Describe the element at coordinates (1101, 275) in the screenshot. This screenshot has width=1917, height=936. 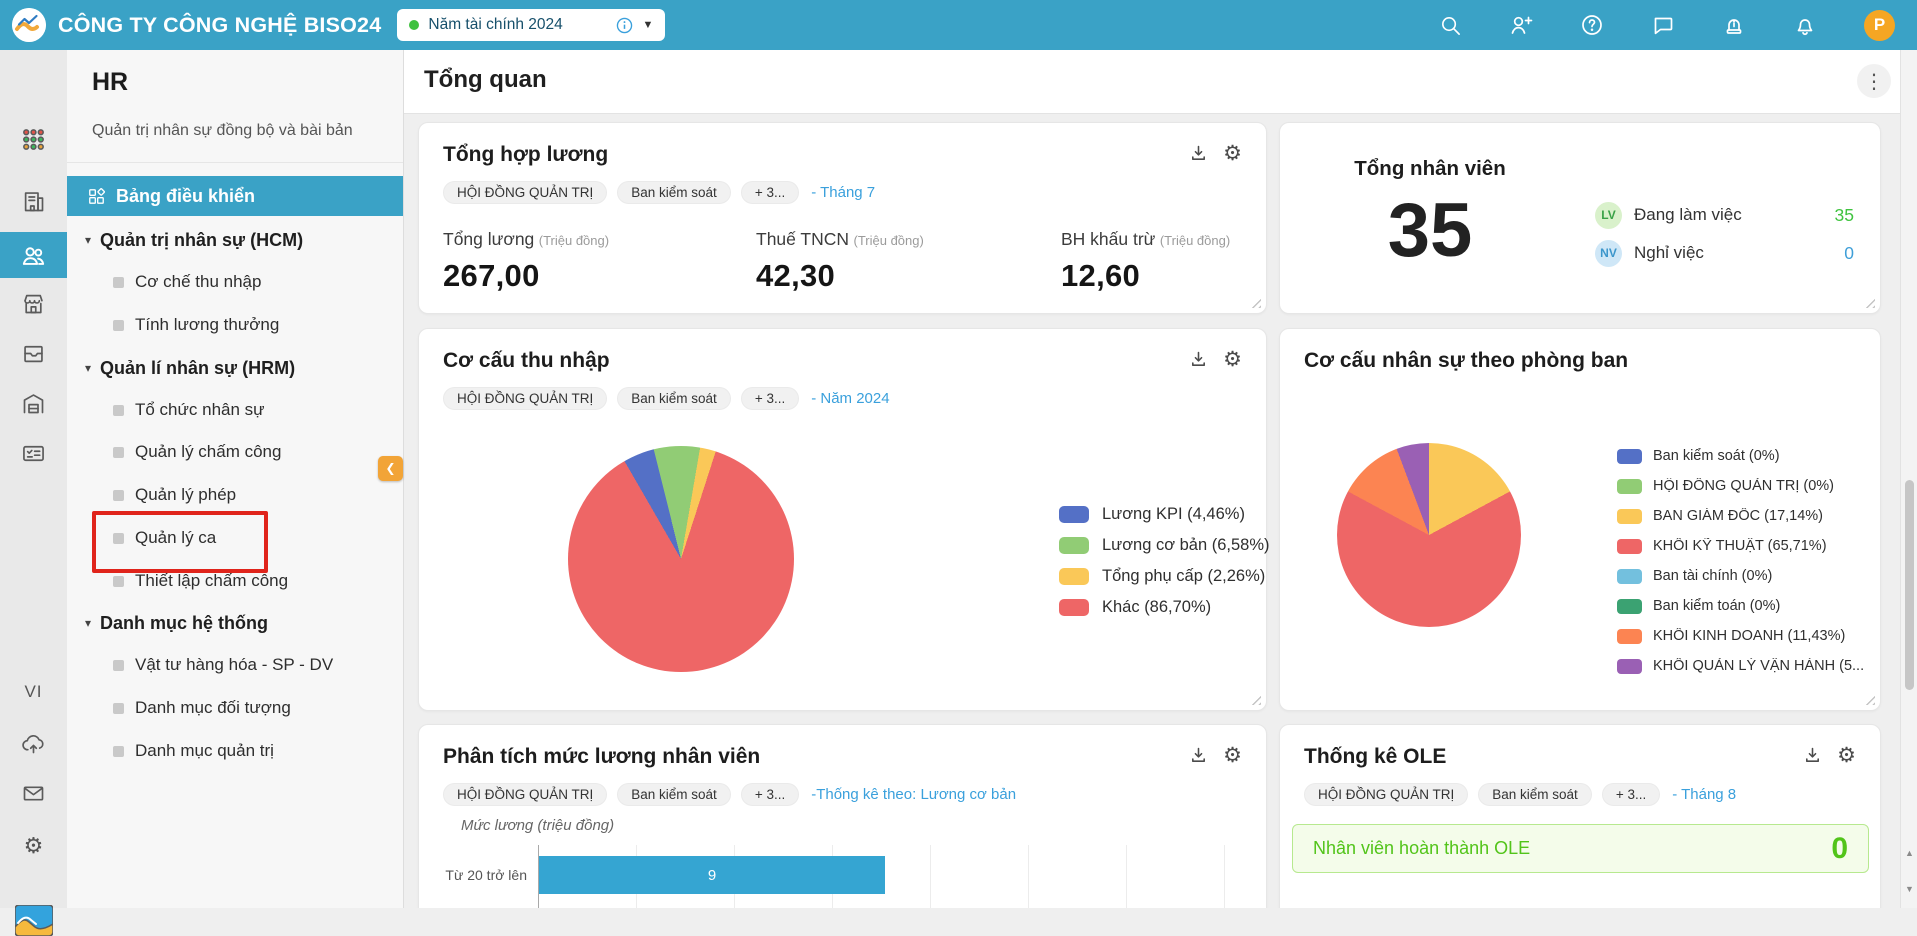
I see `metric-value: 12,60` at that location.